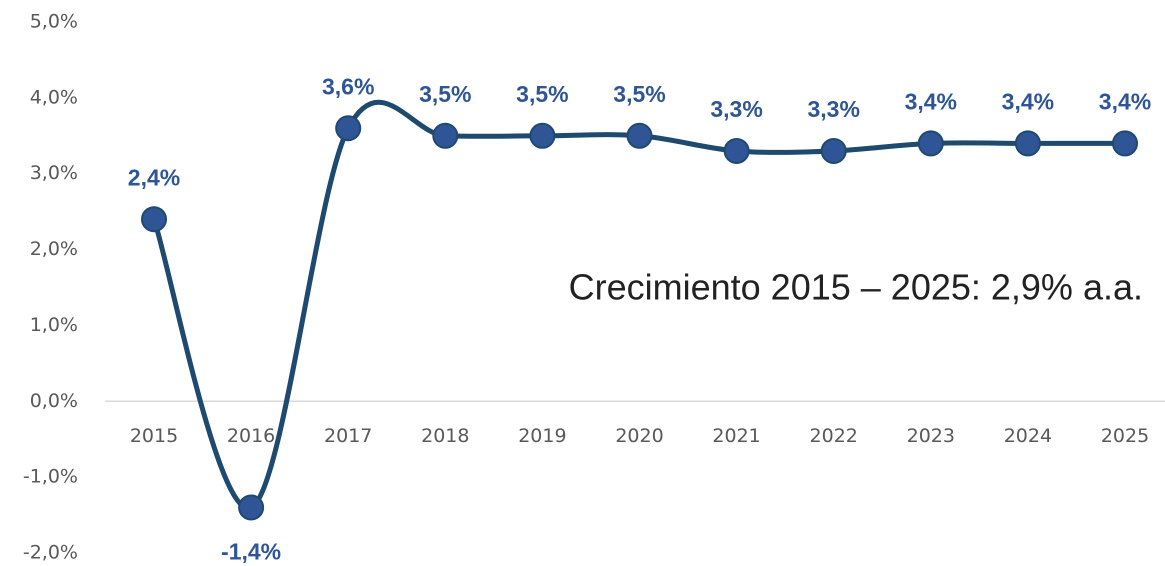 The width and height of the screenshot is (1165, 566). I want to click on x-tick-label: 2025, so click(1125, 436).